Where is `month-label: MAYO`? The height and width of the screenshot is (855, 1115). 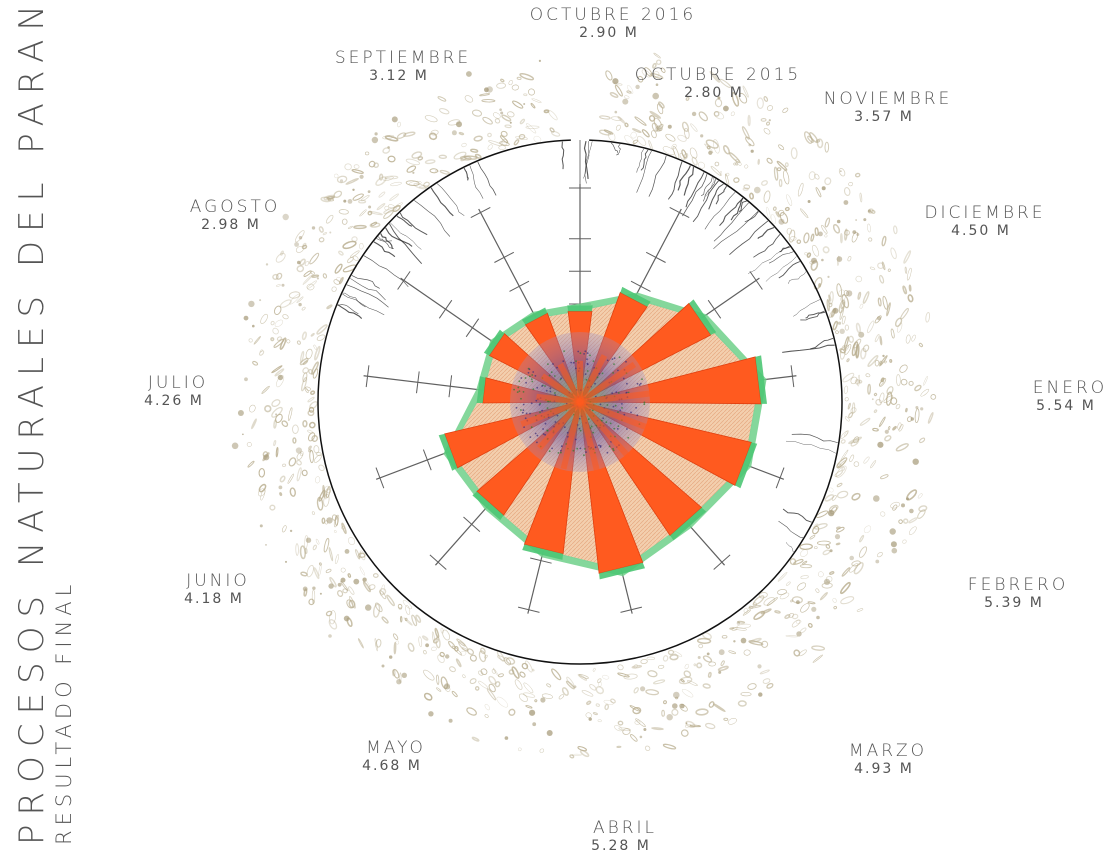 month-label: MAYO is located at coordinates (396, 748).